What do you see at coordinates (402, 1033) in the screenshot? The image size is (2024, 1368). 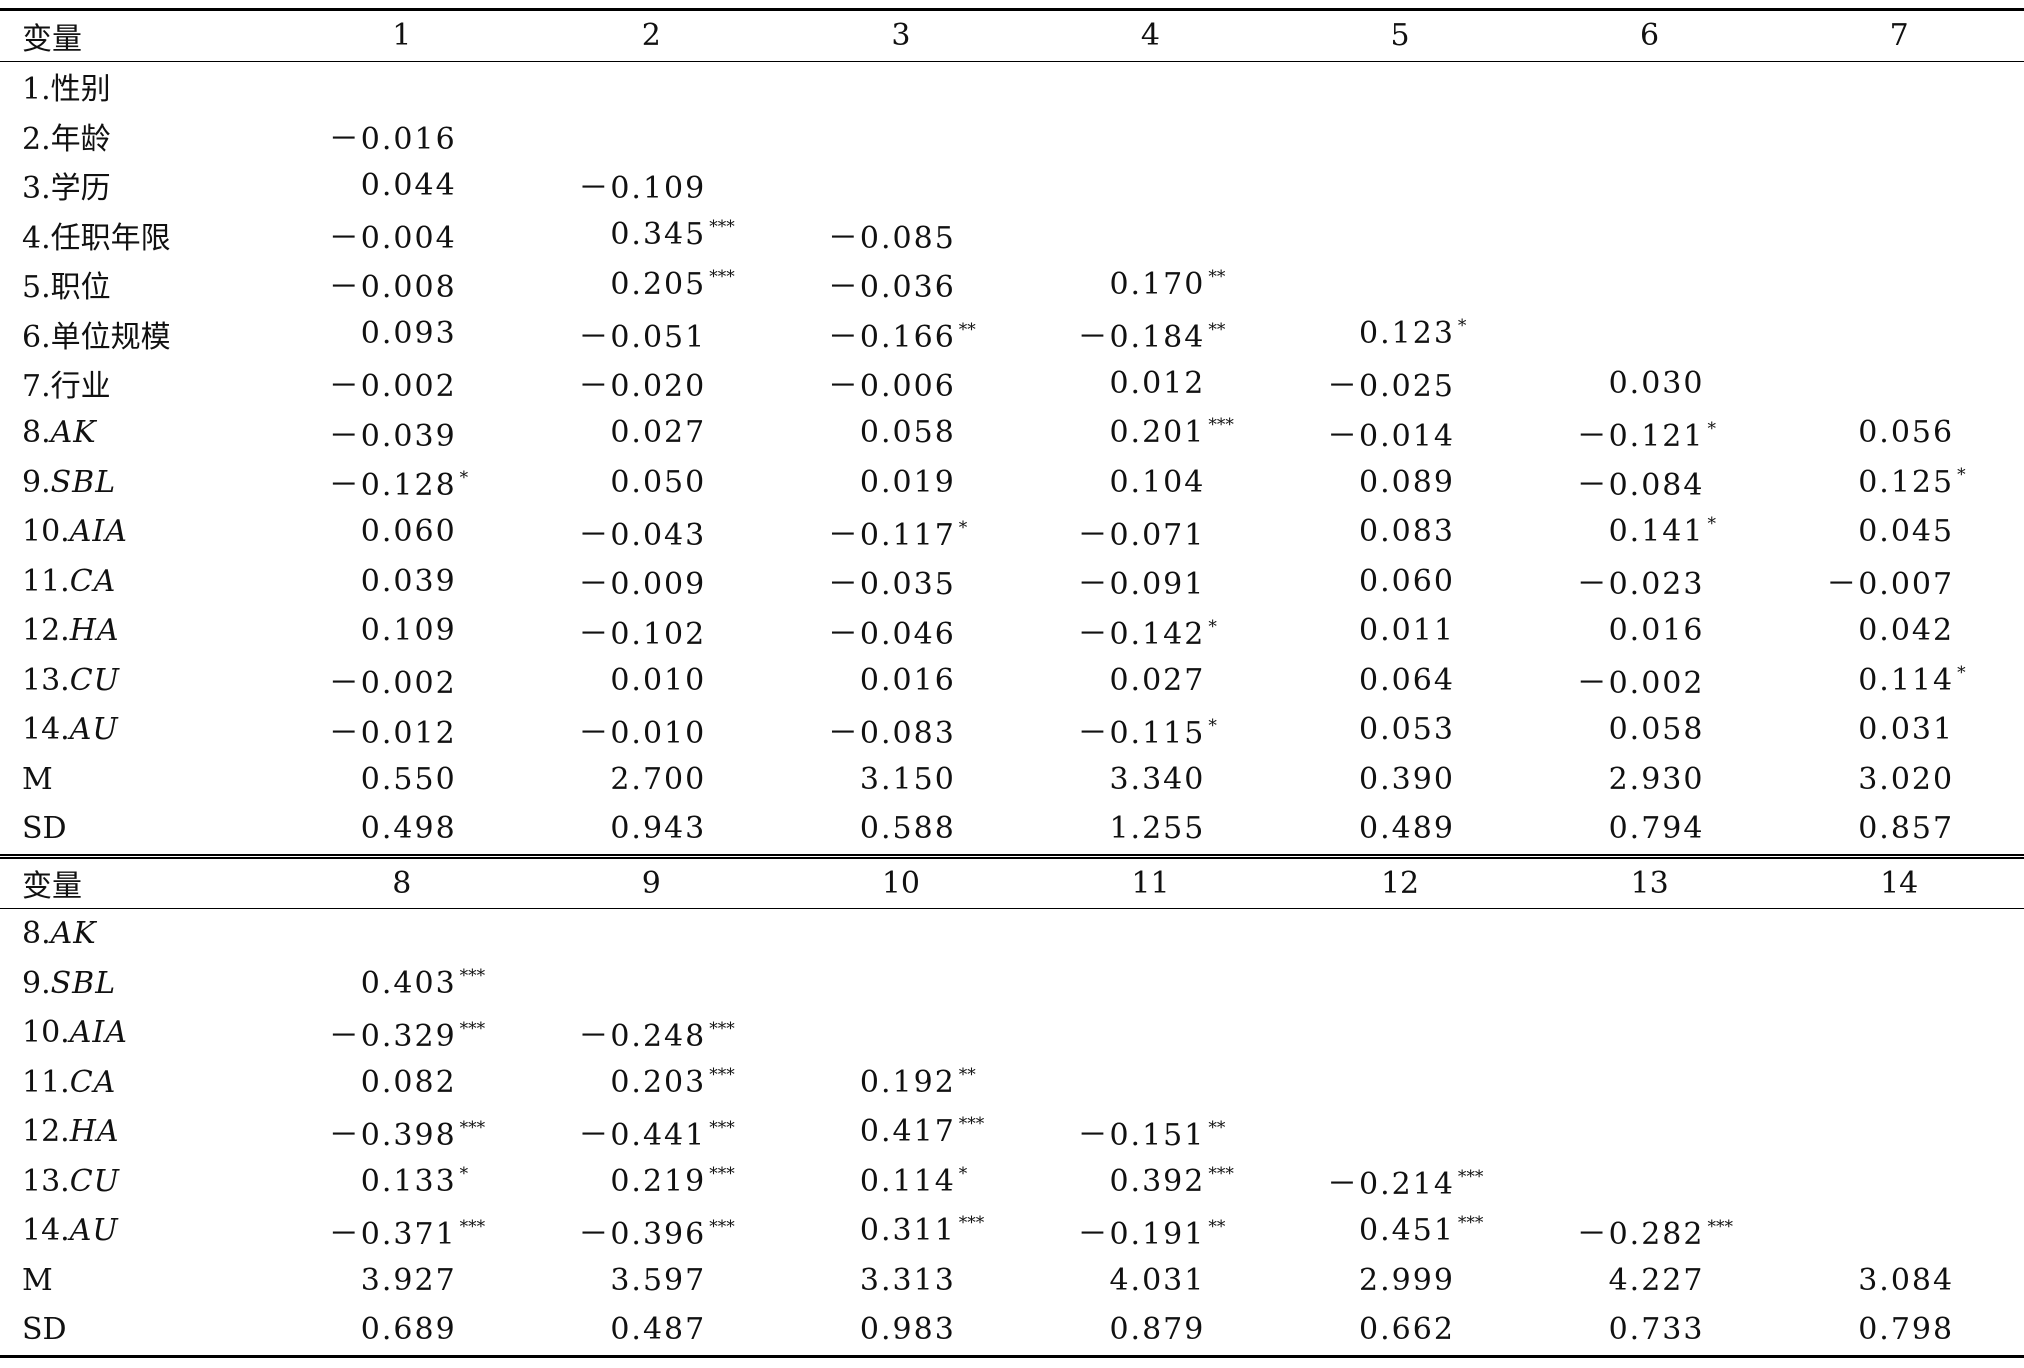 I see `cell: －0.329 ***` at bounding box center [402, 1033].